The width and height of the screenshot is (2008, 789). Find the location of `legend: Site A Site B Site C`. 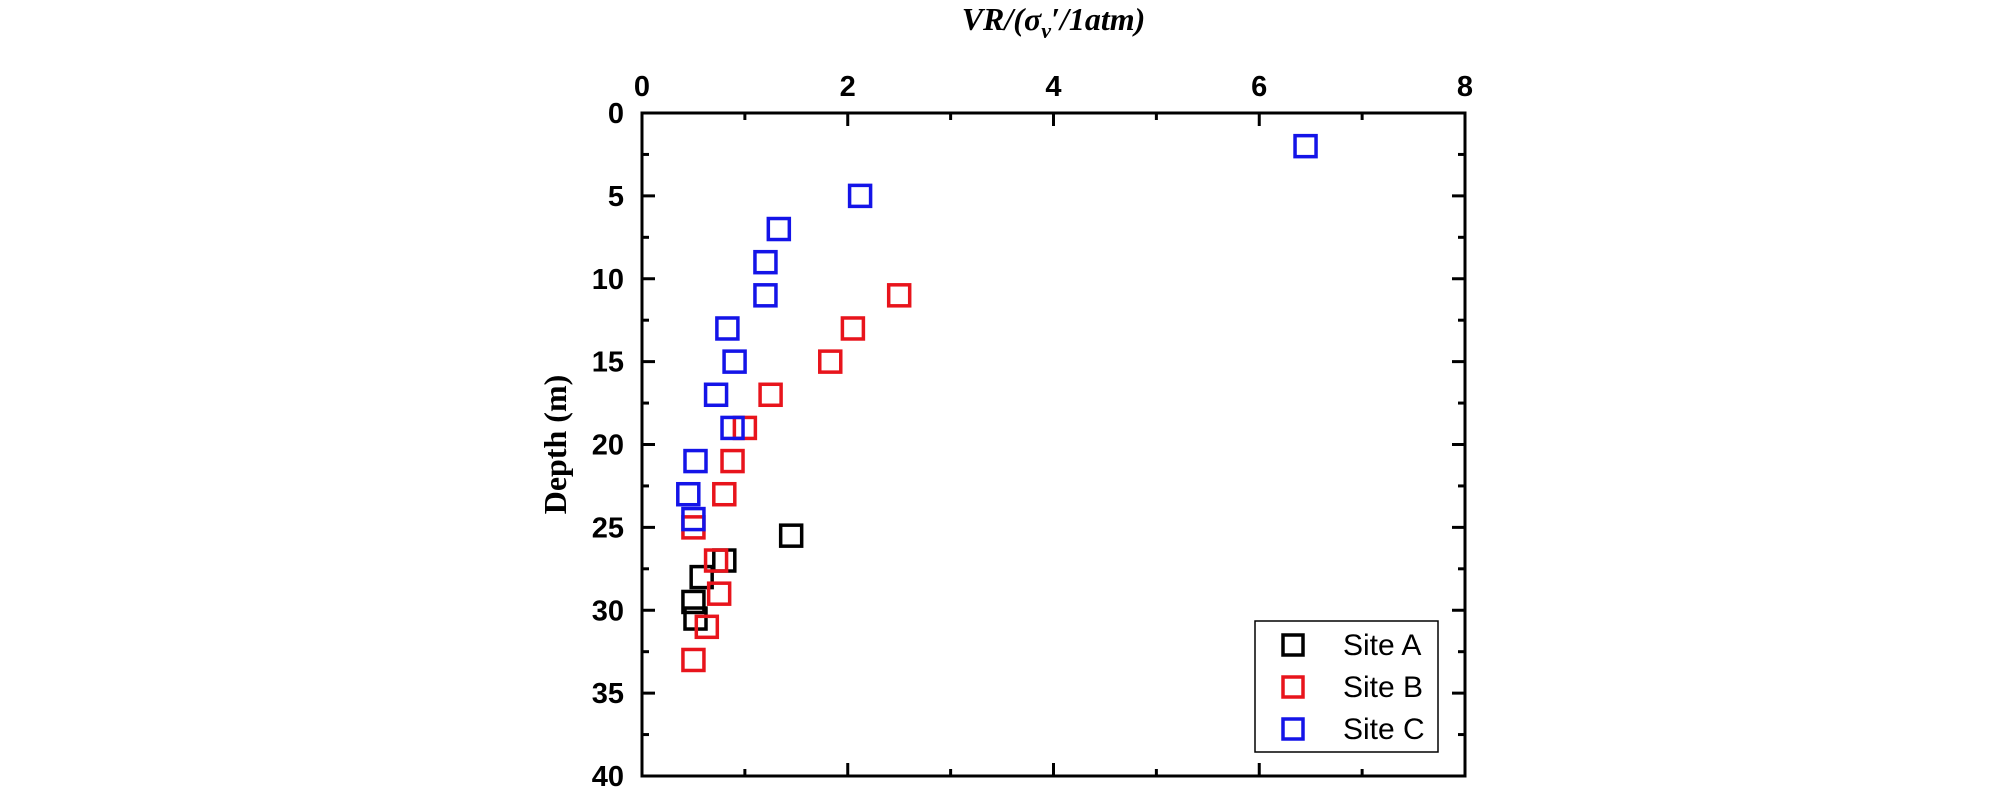

legend: Site A Site B Site C is located at coordinates (1346, 686).